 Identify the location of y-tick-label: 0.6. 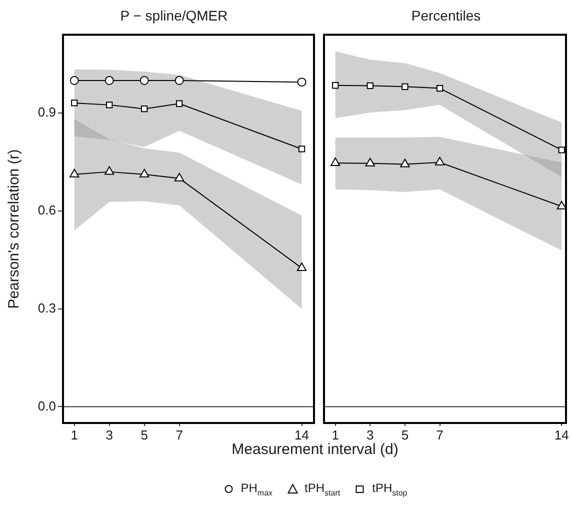
(47, 210).